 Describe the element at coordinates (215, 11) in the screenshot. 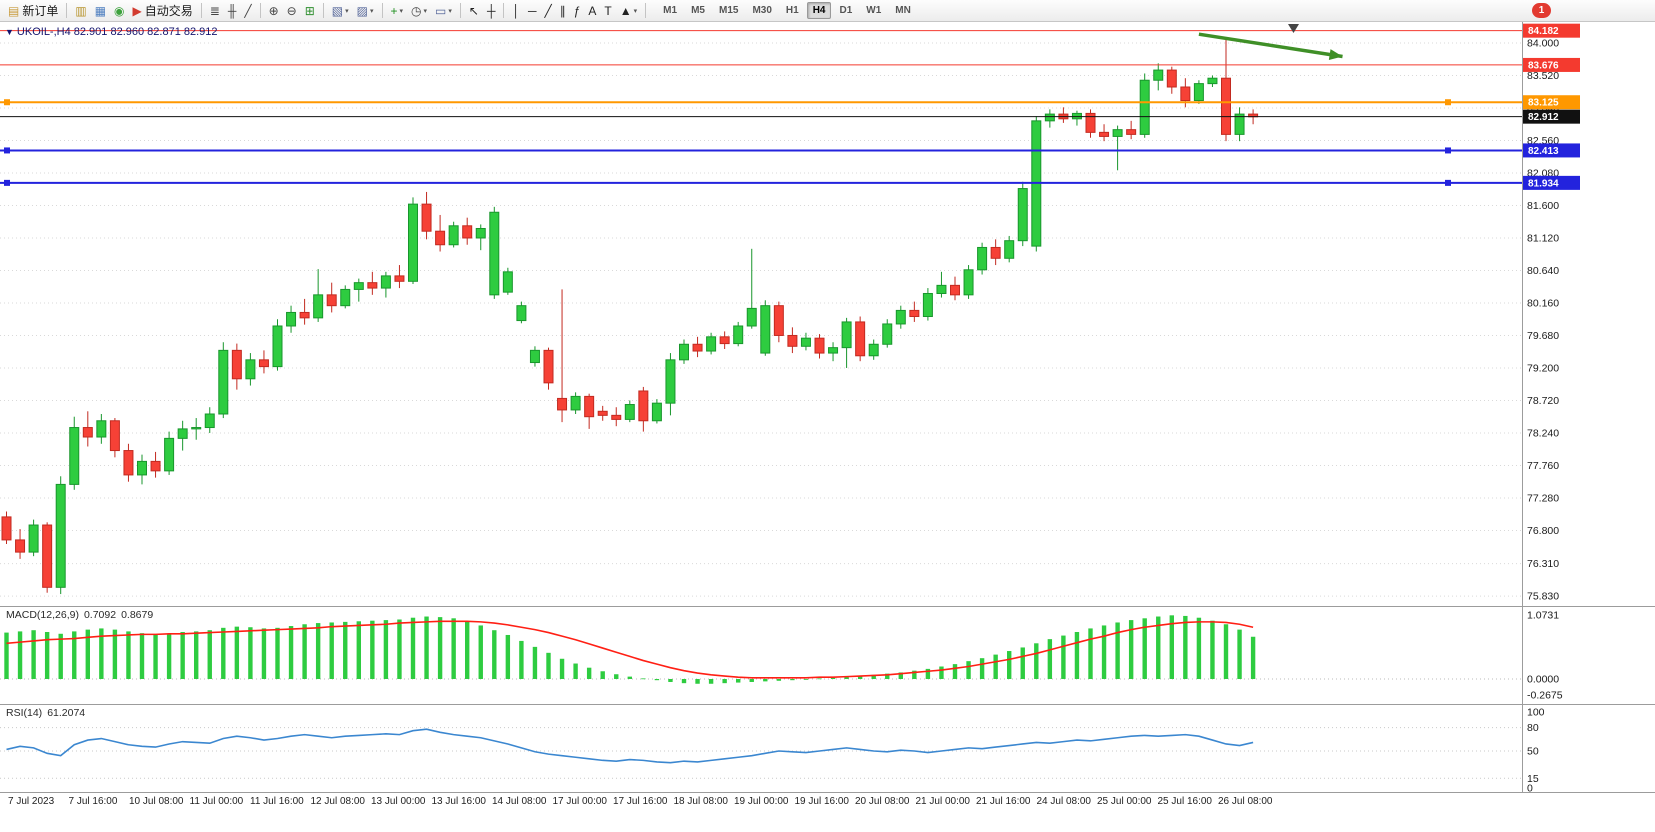

I see `bar-chart-button: ≣` at that location.